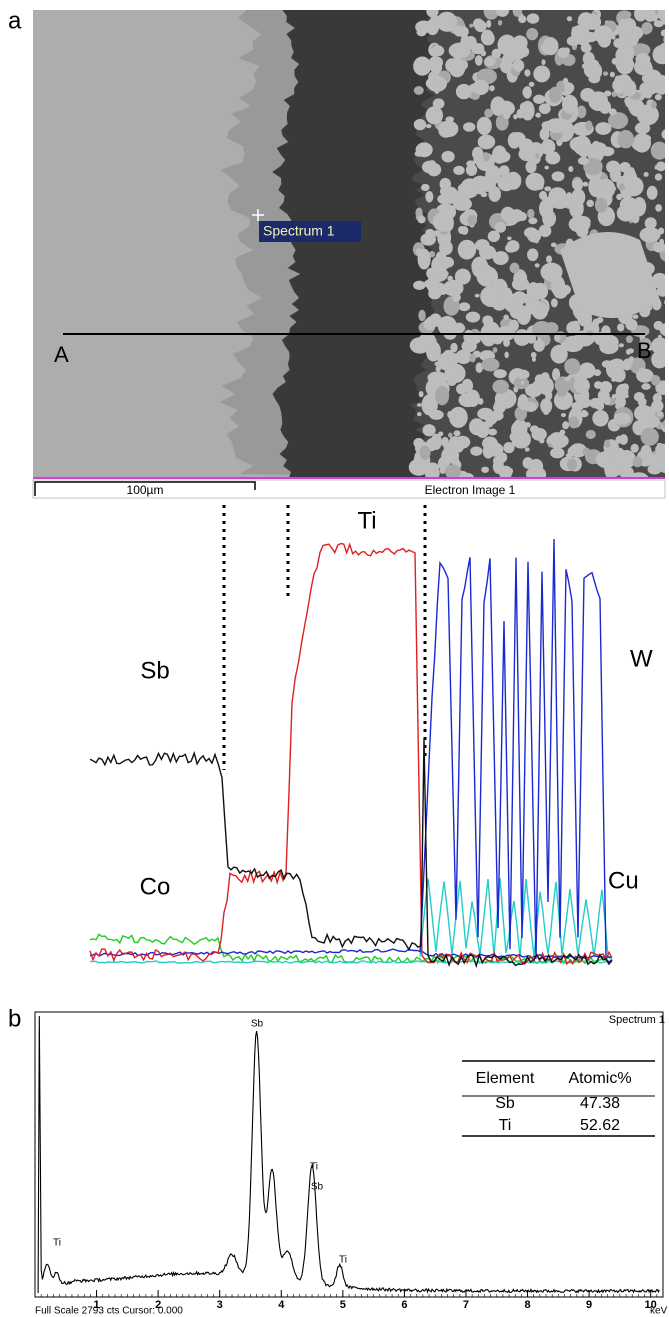 Image resolution: width=669 pixels, height=1317 pixels. What do you see at coordinates (644, 350) in the screenshot?
I see `scan-end: B` at bounding box center [644, 350].